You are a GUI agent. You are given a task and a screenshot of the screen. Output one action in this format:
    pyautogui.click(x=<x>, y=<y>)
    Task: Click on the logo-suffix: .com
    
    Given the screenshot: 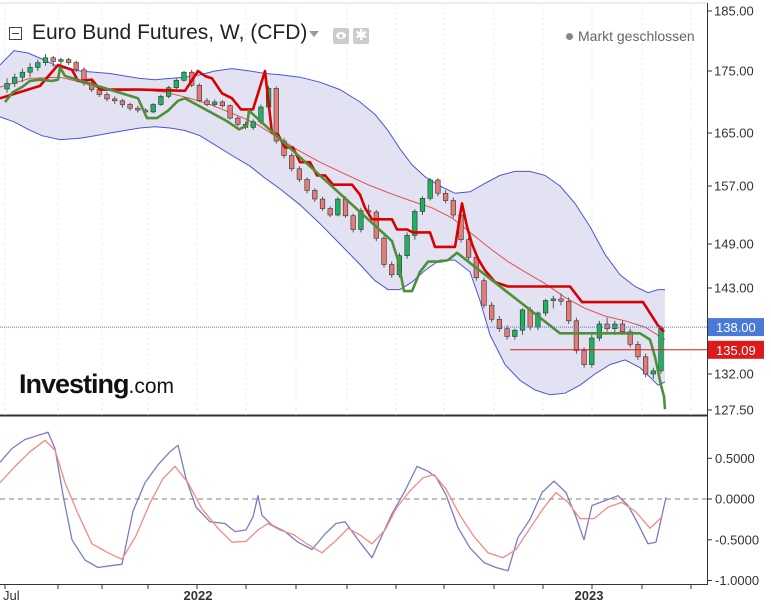 What is the action you would take?
    pyautogui.click(x=151, y=386)
    